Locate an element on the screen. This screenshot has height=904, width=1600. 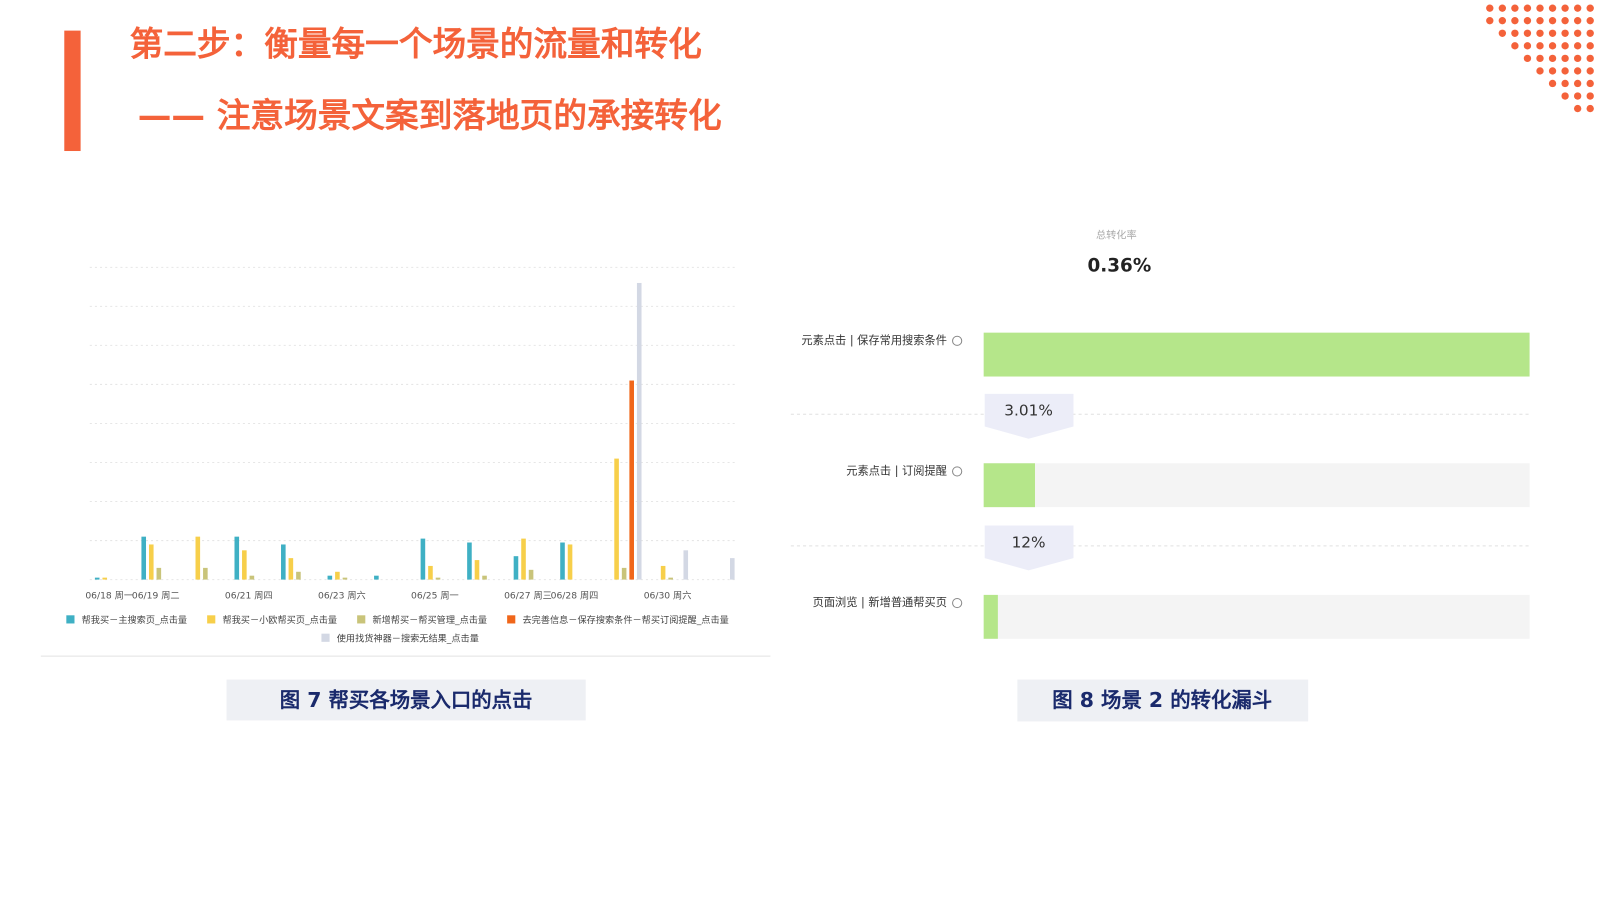
x-tick-label: 06/21 周四 is located at coordinates (249, 595).